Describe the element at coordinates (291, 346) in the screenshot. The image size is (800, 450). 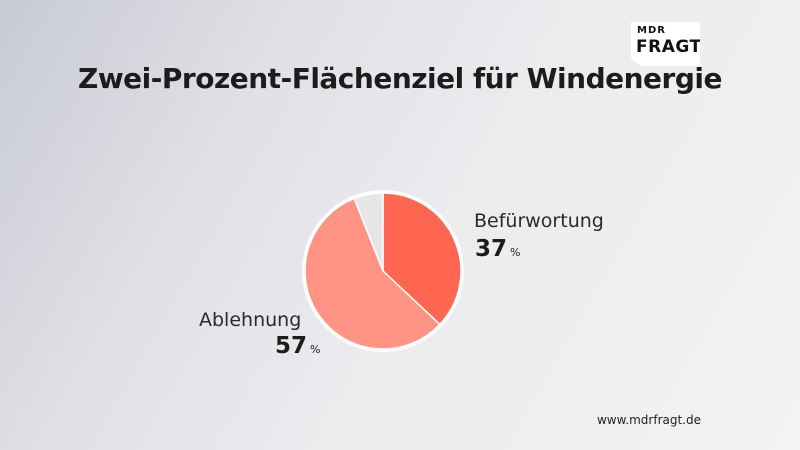
I see `value-ablehnung-number: 57` at that location.